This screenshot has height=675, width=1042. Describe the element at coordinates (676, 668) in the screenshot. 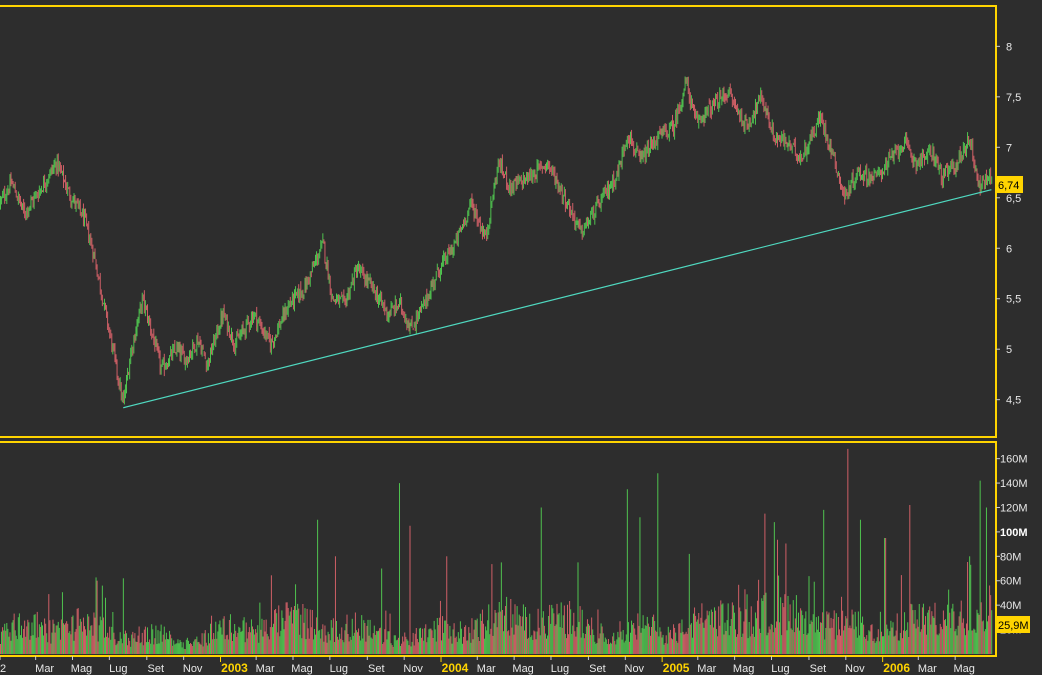

I see `year-label: 2005` at that location.